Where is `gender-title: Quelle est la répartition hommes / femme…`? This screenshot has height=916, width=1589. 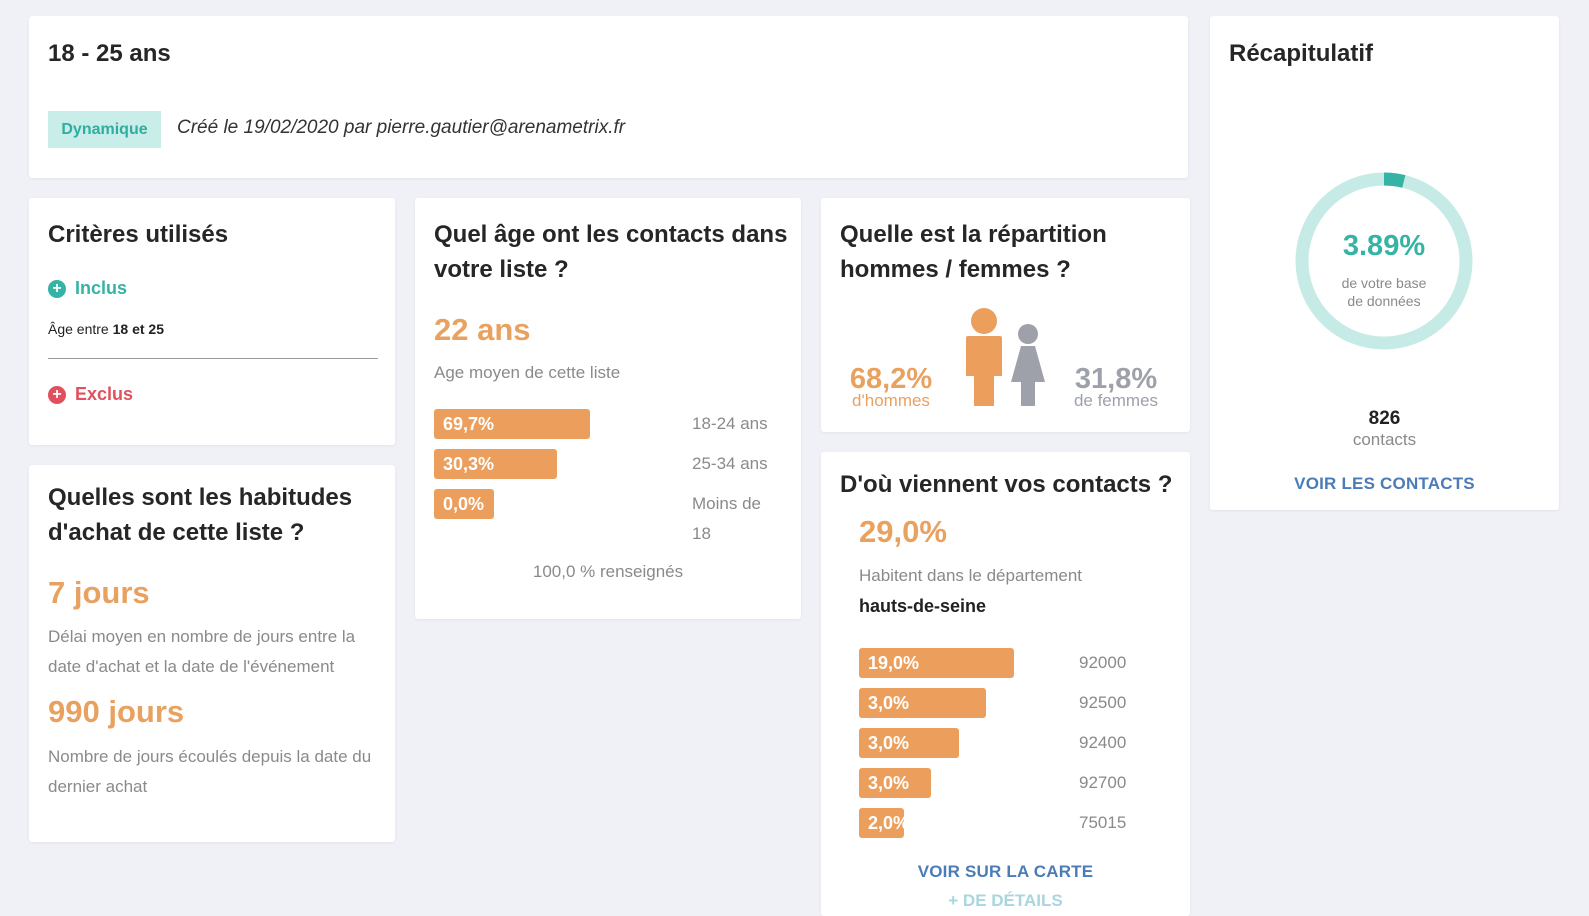
gender-title: Quelle est la répartition hommes / femme… is located at coordinates (973, 252).